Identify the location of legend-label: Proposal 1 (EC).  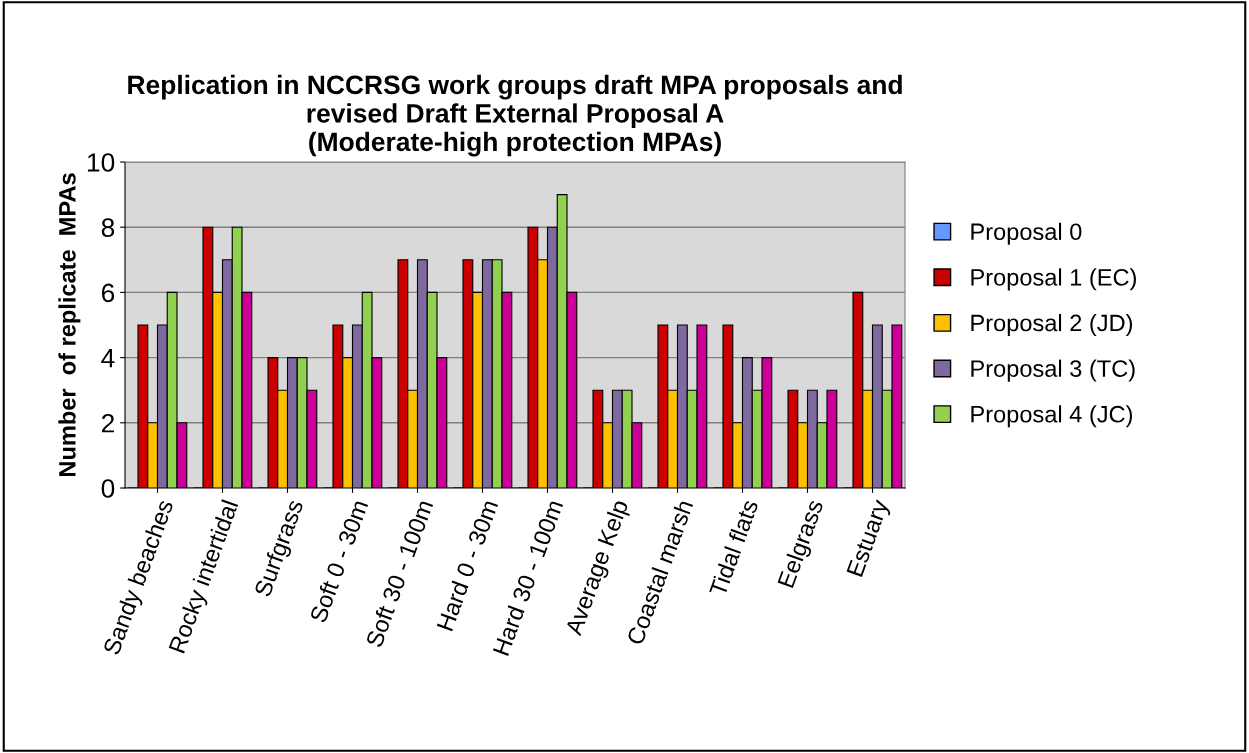
(1053, 279).